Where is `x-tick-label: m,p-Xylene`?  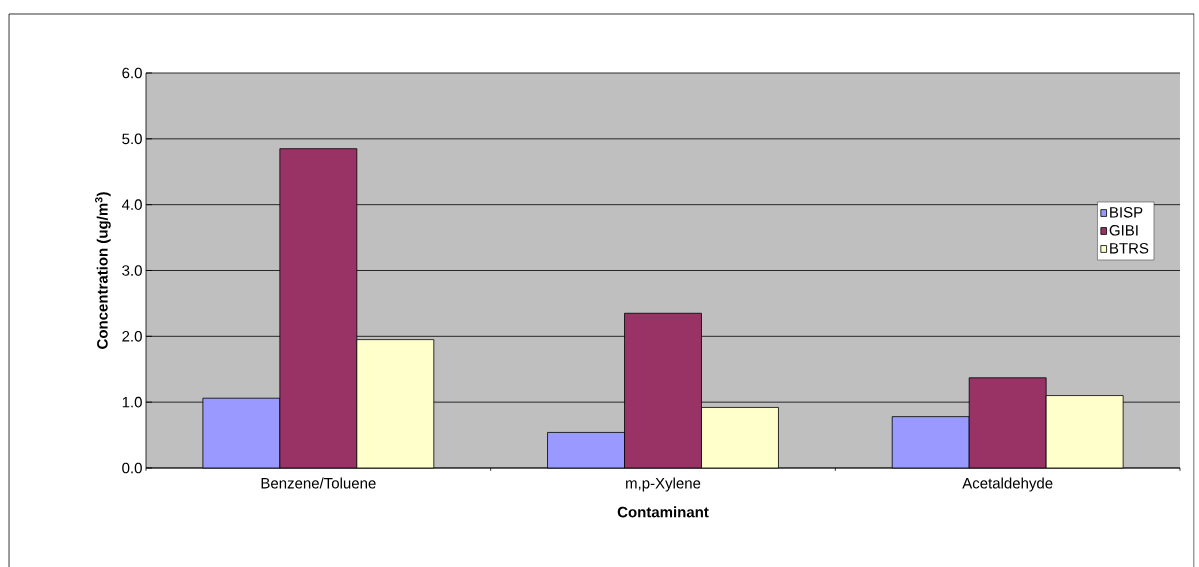
x-tick-label: m,p-Xylene is located at coordinates (663, 484).